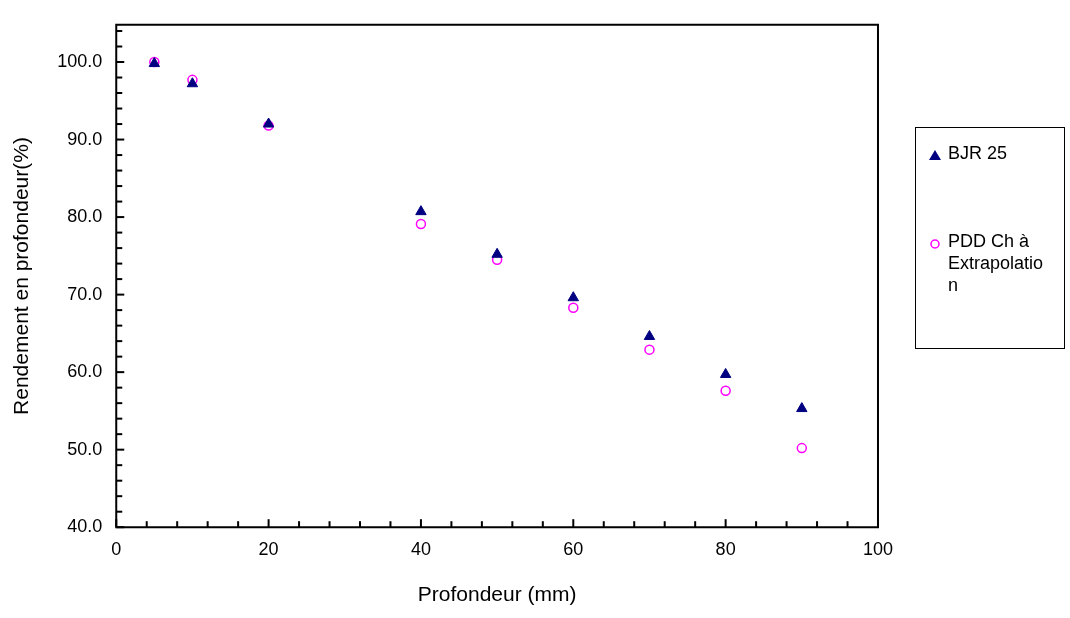  What do you see at coordinates (85, 138) in the screenshot?
I see `y-tick-label: 90.0` at bounding box center [85, 138].